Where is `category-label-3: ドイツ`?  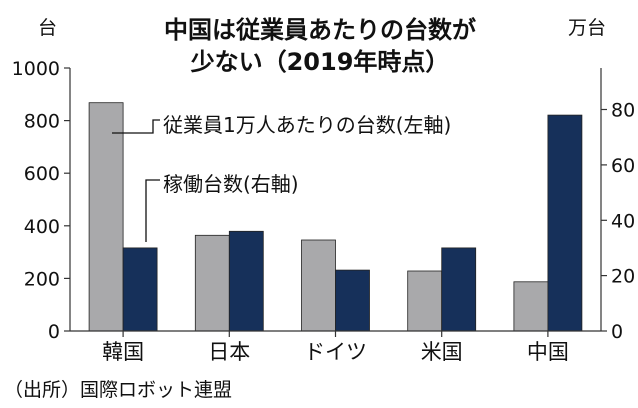
category-label-3: ドイツ is located at coordinates (335, 352).